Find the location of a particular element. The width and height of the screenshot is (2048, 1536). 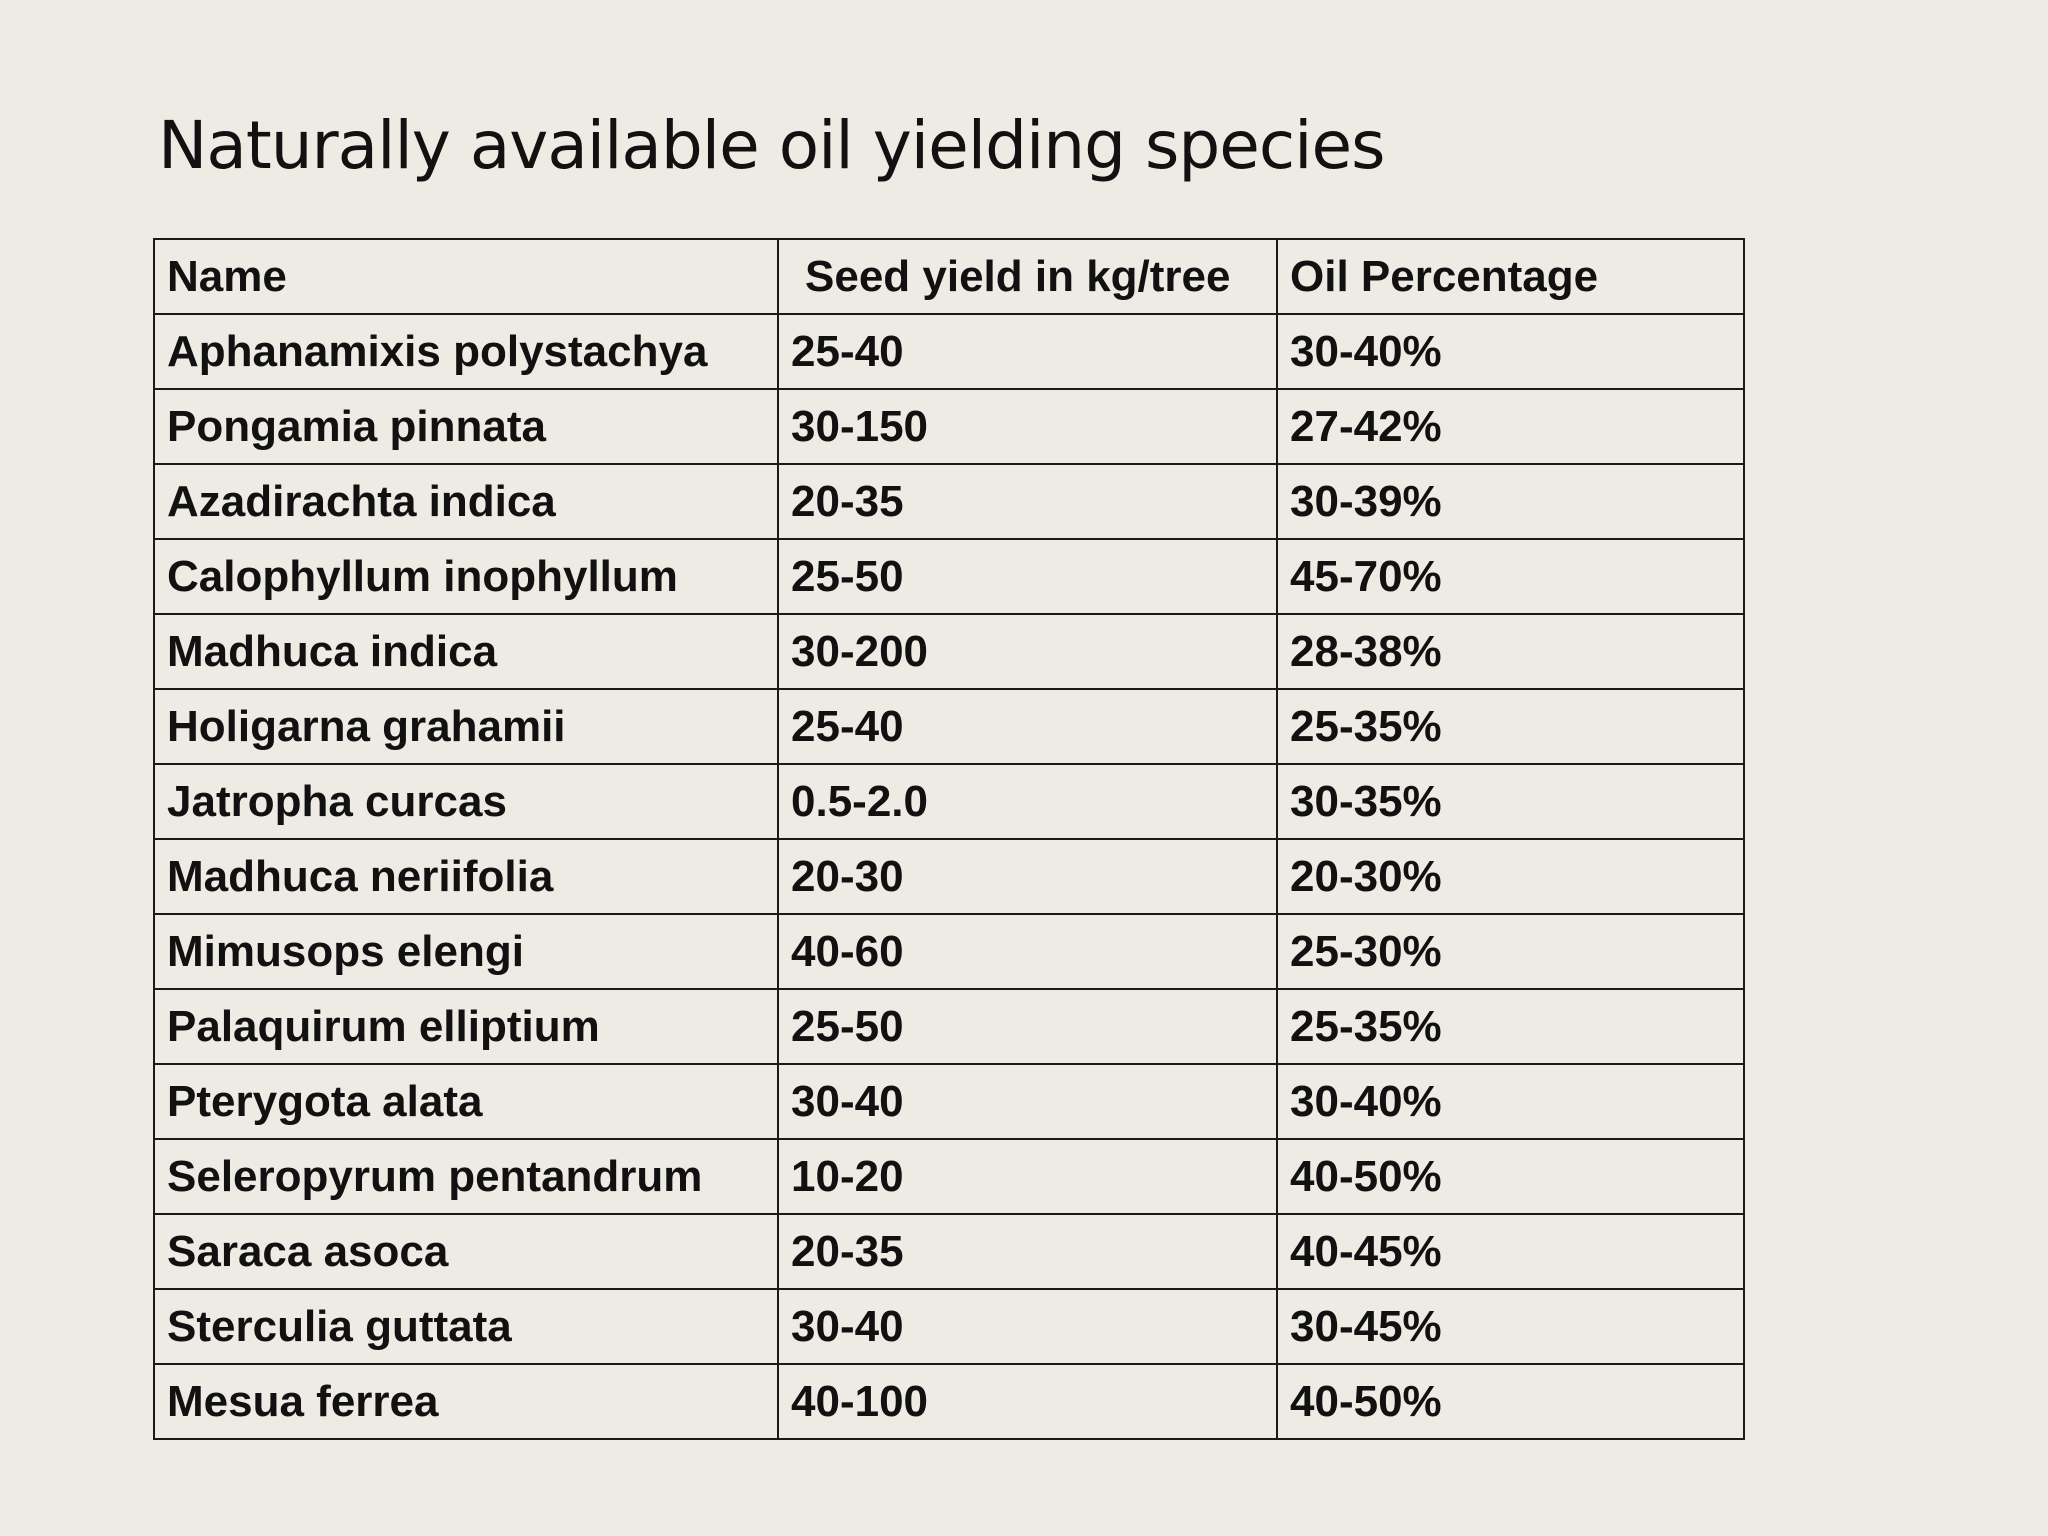

header-name: Name is located at coordinates (466, 276).